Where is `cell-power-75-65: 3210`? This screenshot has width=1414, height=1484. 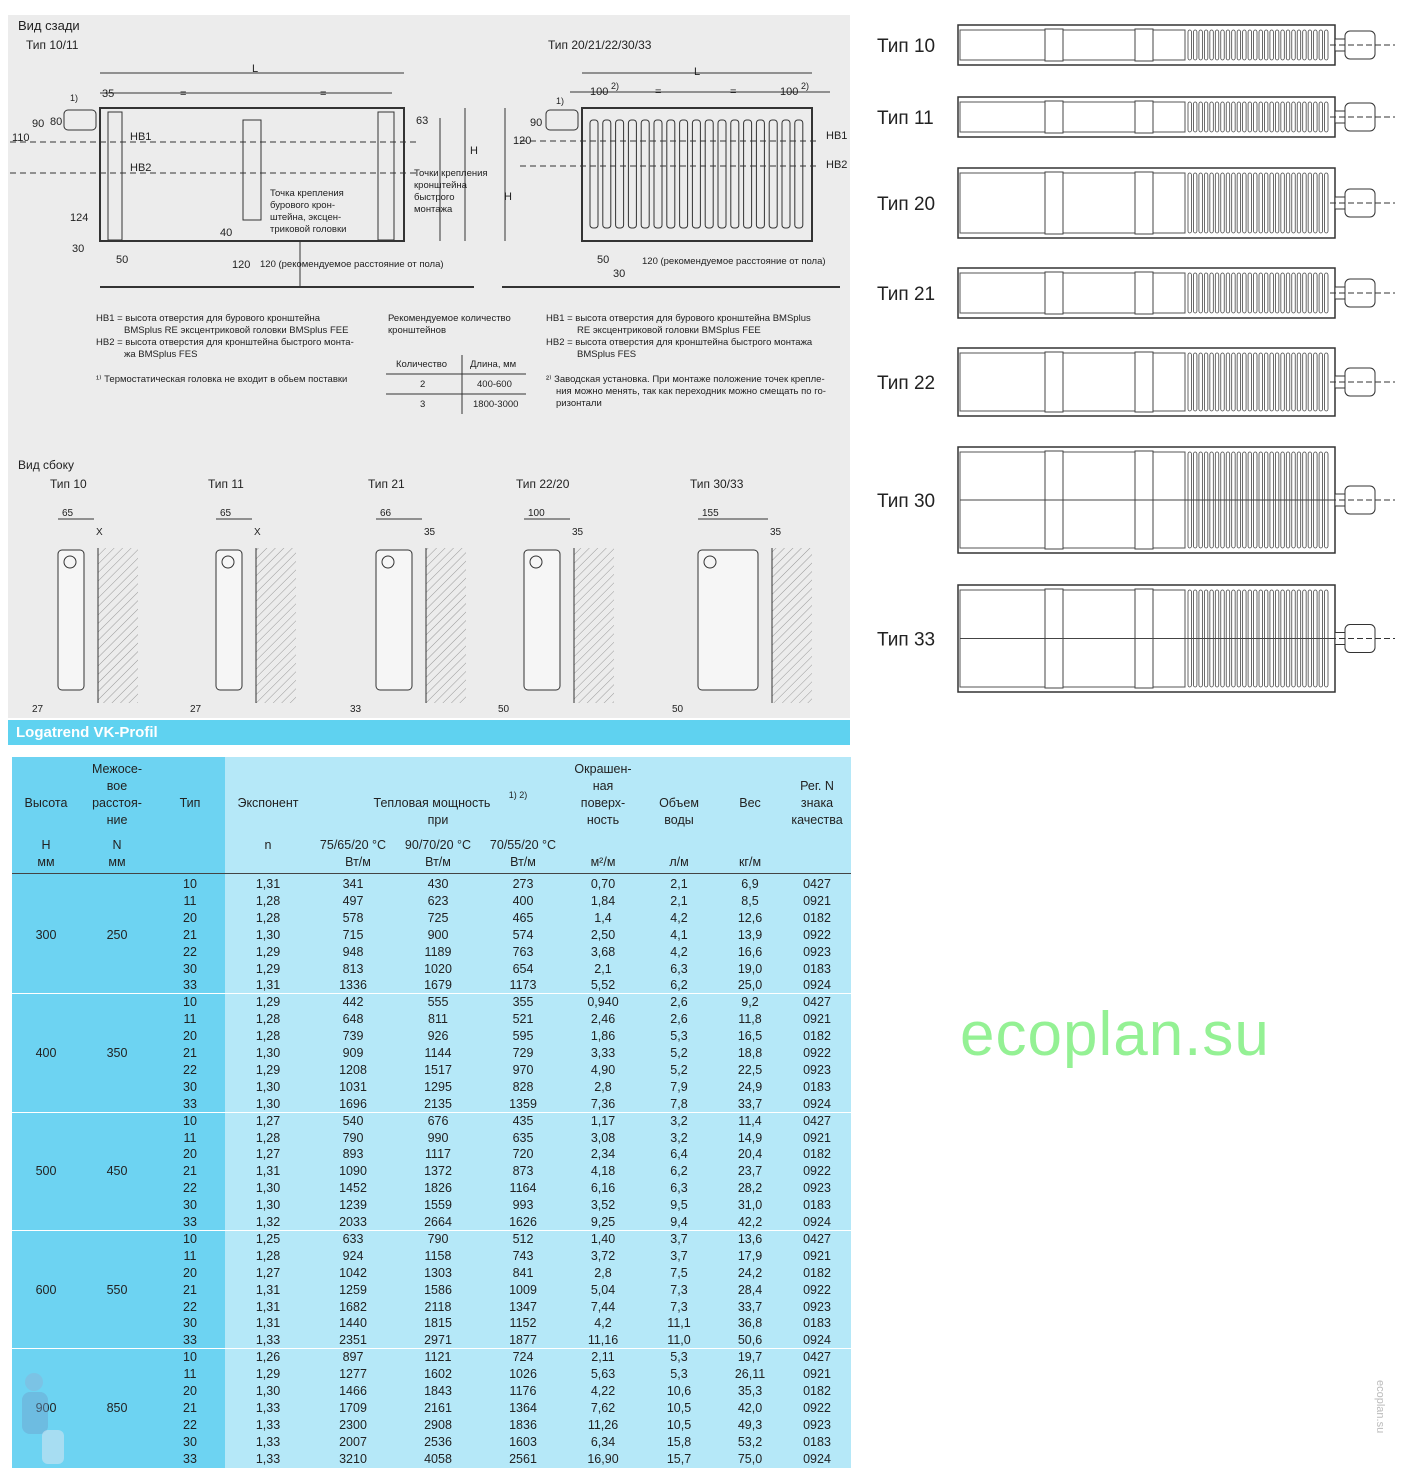
cell-power-75-65: 3210 is located at coordinates (353, 1458).